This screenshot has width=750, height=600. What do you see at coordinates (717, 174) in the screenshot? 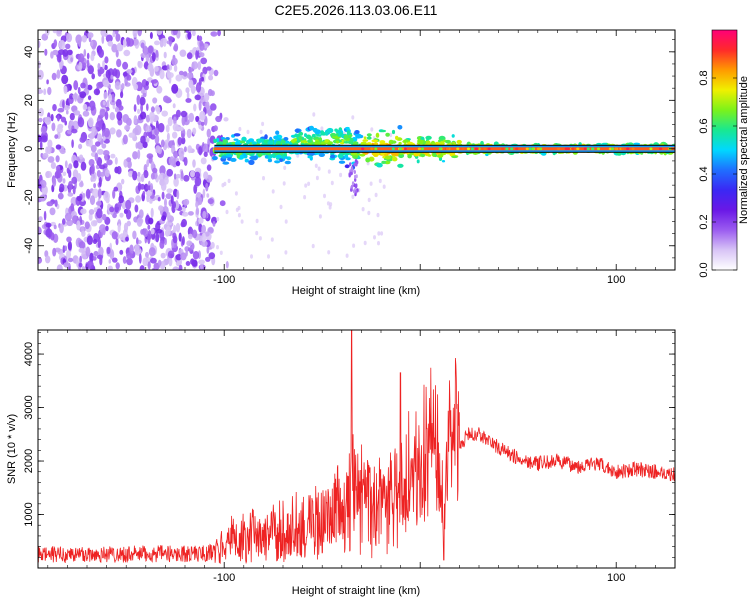
I see `colorbar-ticks: 0.0 0.2 0.4 0.6 0.8` at bounding box center [717, 174].